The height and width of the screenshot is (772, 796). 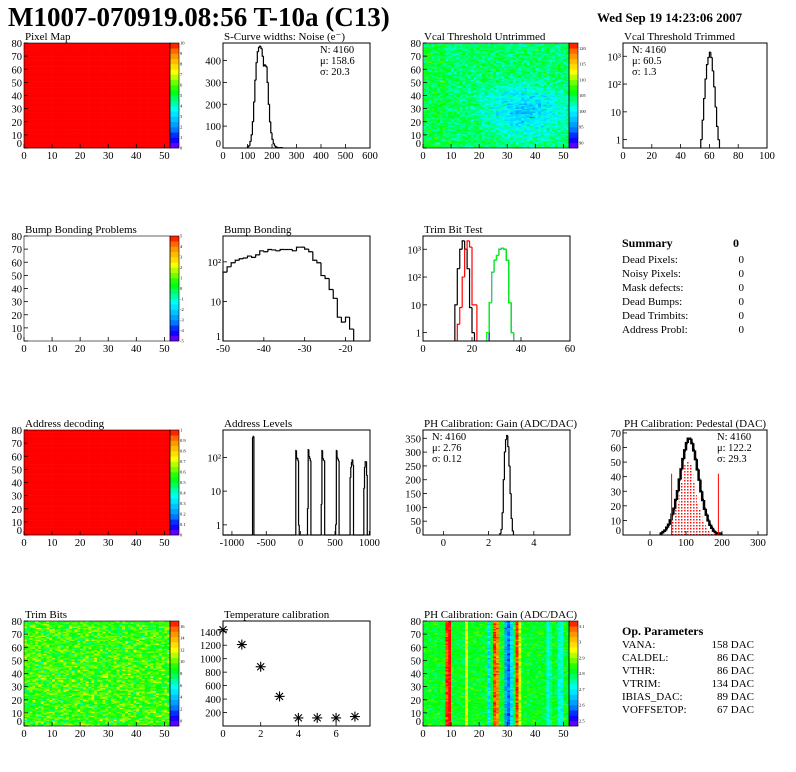 What do you see at coordinates (199, 17) in the screenshot?
I see `canvas-title: M1007-070919.08:56 T-10a (C13)` at bounding box center [199, 17].